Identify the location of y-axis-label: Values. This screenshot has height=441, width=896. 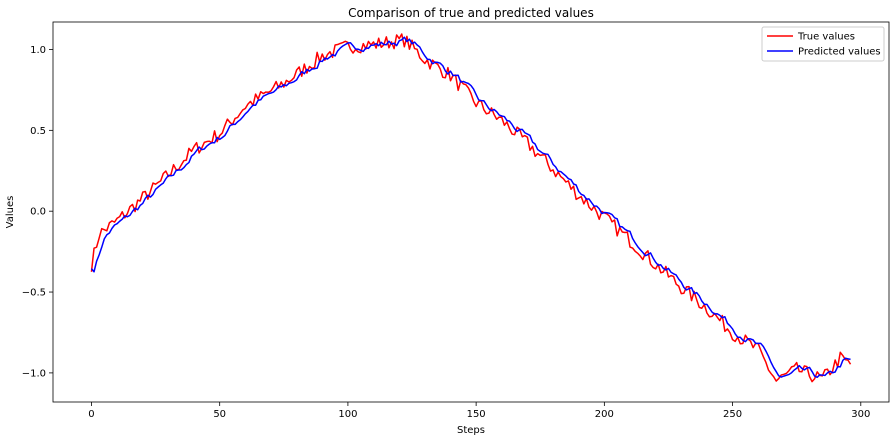
(10, 212).